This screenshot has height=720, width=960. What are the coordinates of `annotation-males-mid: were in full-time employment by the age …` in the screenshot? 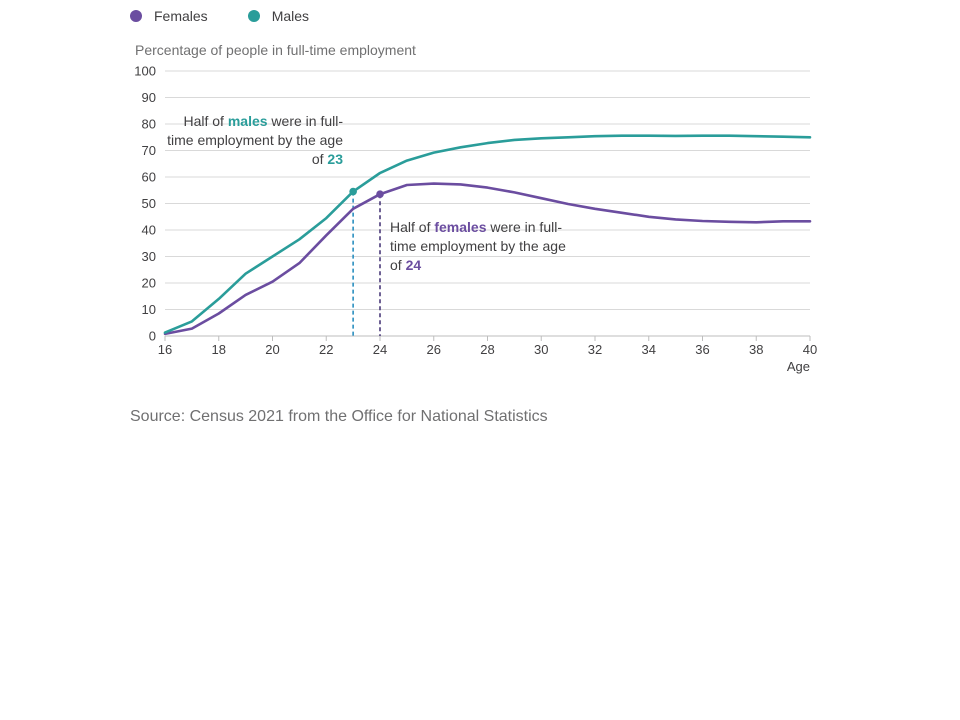 It's located at (255, 140).